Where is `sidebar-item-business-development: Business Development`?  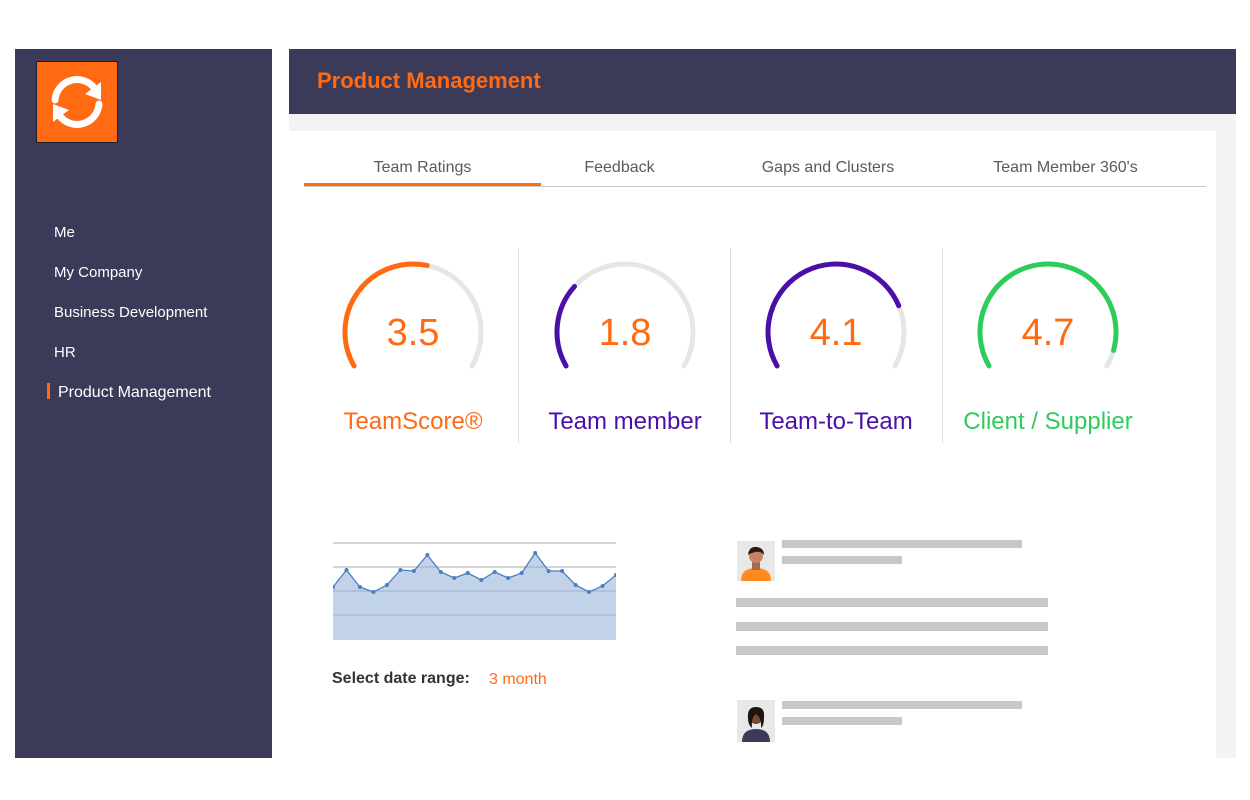 sidebar-item-business-development: Business Development is located at coordinates (143, 317).